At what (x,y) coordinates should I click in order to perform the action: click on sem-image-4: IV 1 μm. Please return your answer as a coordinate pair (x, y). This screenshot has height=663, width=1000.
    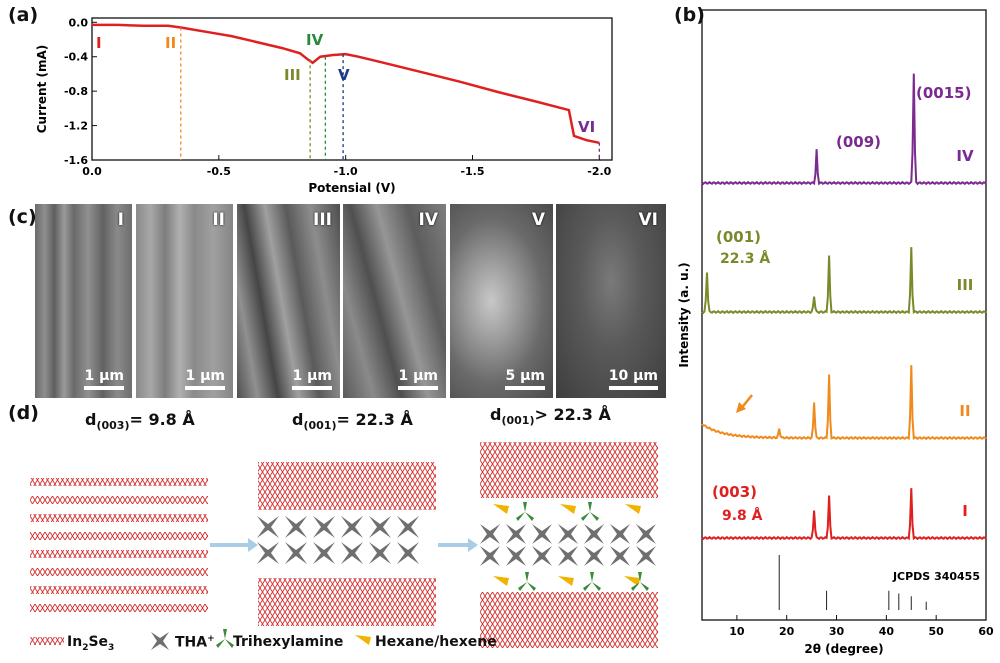
    Looking at the image, I should click on (394, 301).